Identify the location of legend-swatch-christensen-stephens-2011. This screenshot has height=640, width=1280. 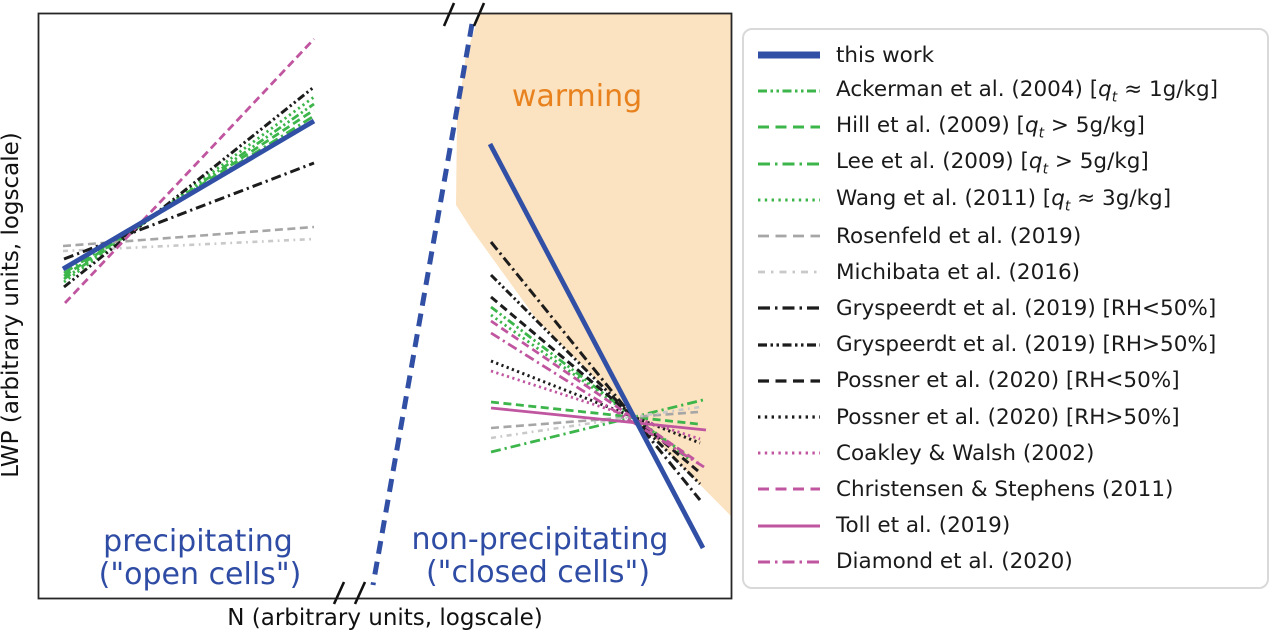
(789, 489).